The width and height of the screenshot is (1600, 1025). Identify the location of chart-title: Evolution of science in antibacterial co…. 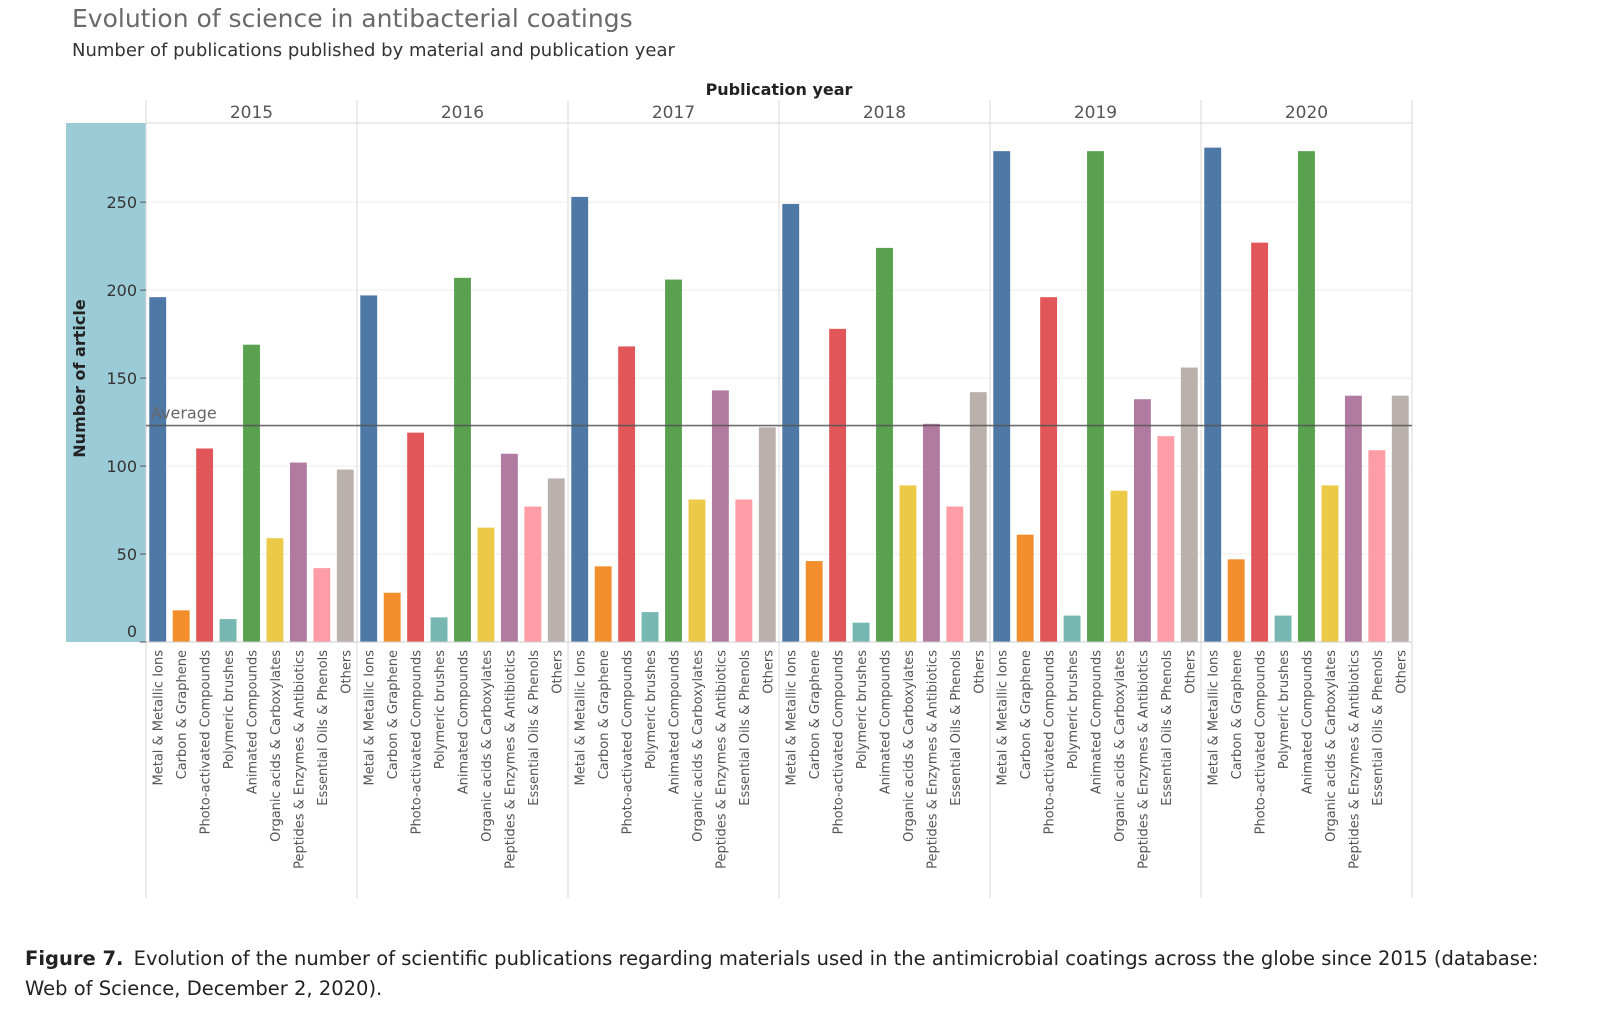
(352, 18).